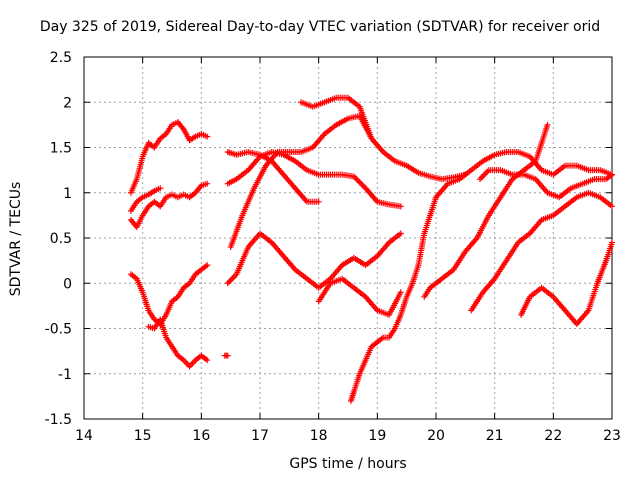 This screenshot has width=640, height=480. Describe the element at coordinates (169, 157) in the screenshot. I see `series-A` at that location.